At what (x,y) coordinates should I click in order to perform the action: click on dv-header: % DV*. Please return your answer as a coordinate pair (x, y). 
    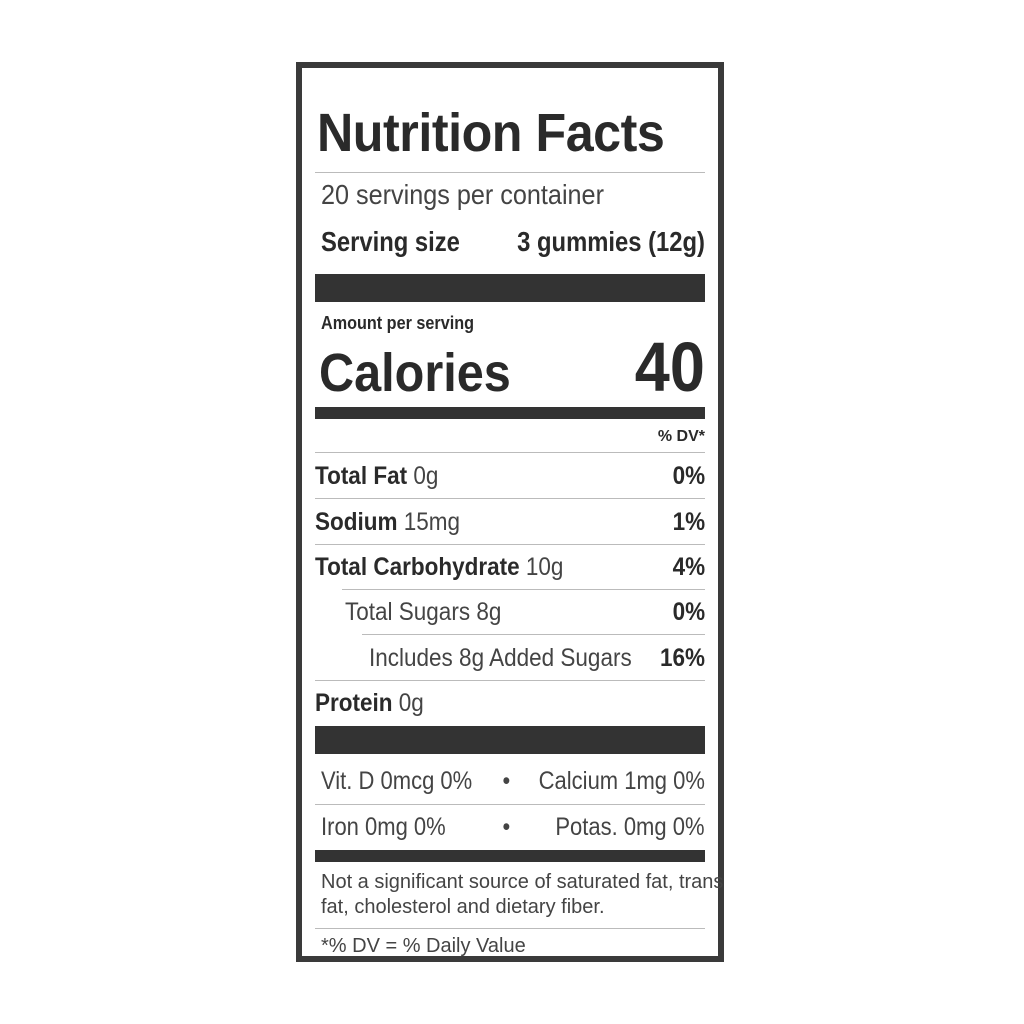
    Looking at the image, I should click on (681, 436).